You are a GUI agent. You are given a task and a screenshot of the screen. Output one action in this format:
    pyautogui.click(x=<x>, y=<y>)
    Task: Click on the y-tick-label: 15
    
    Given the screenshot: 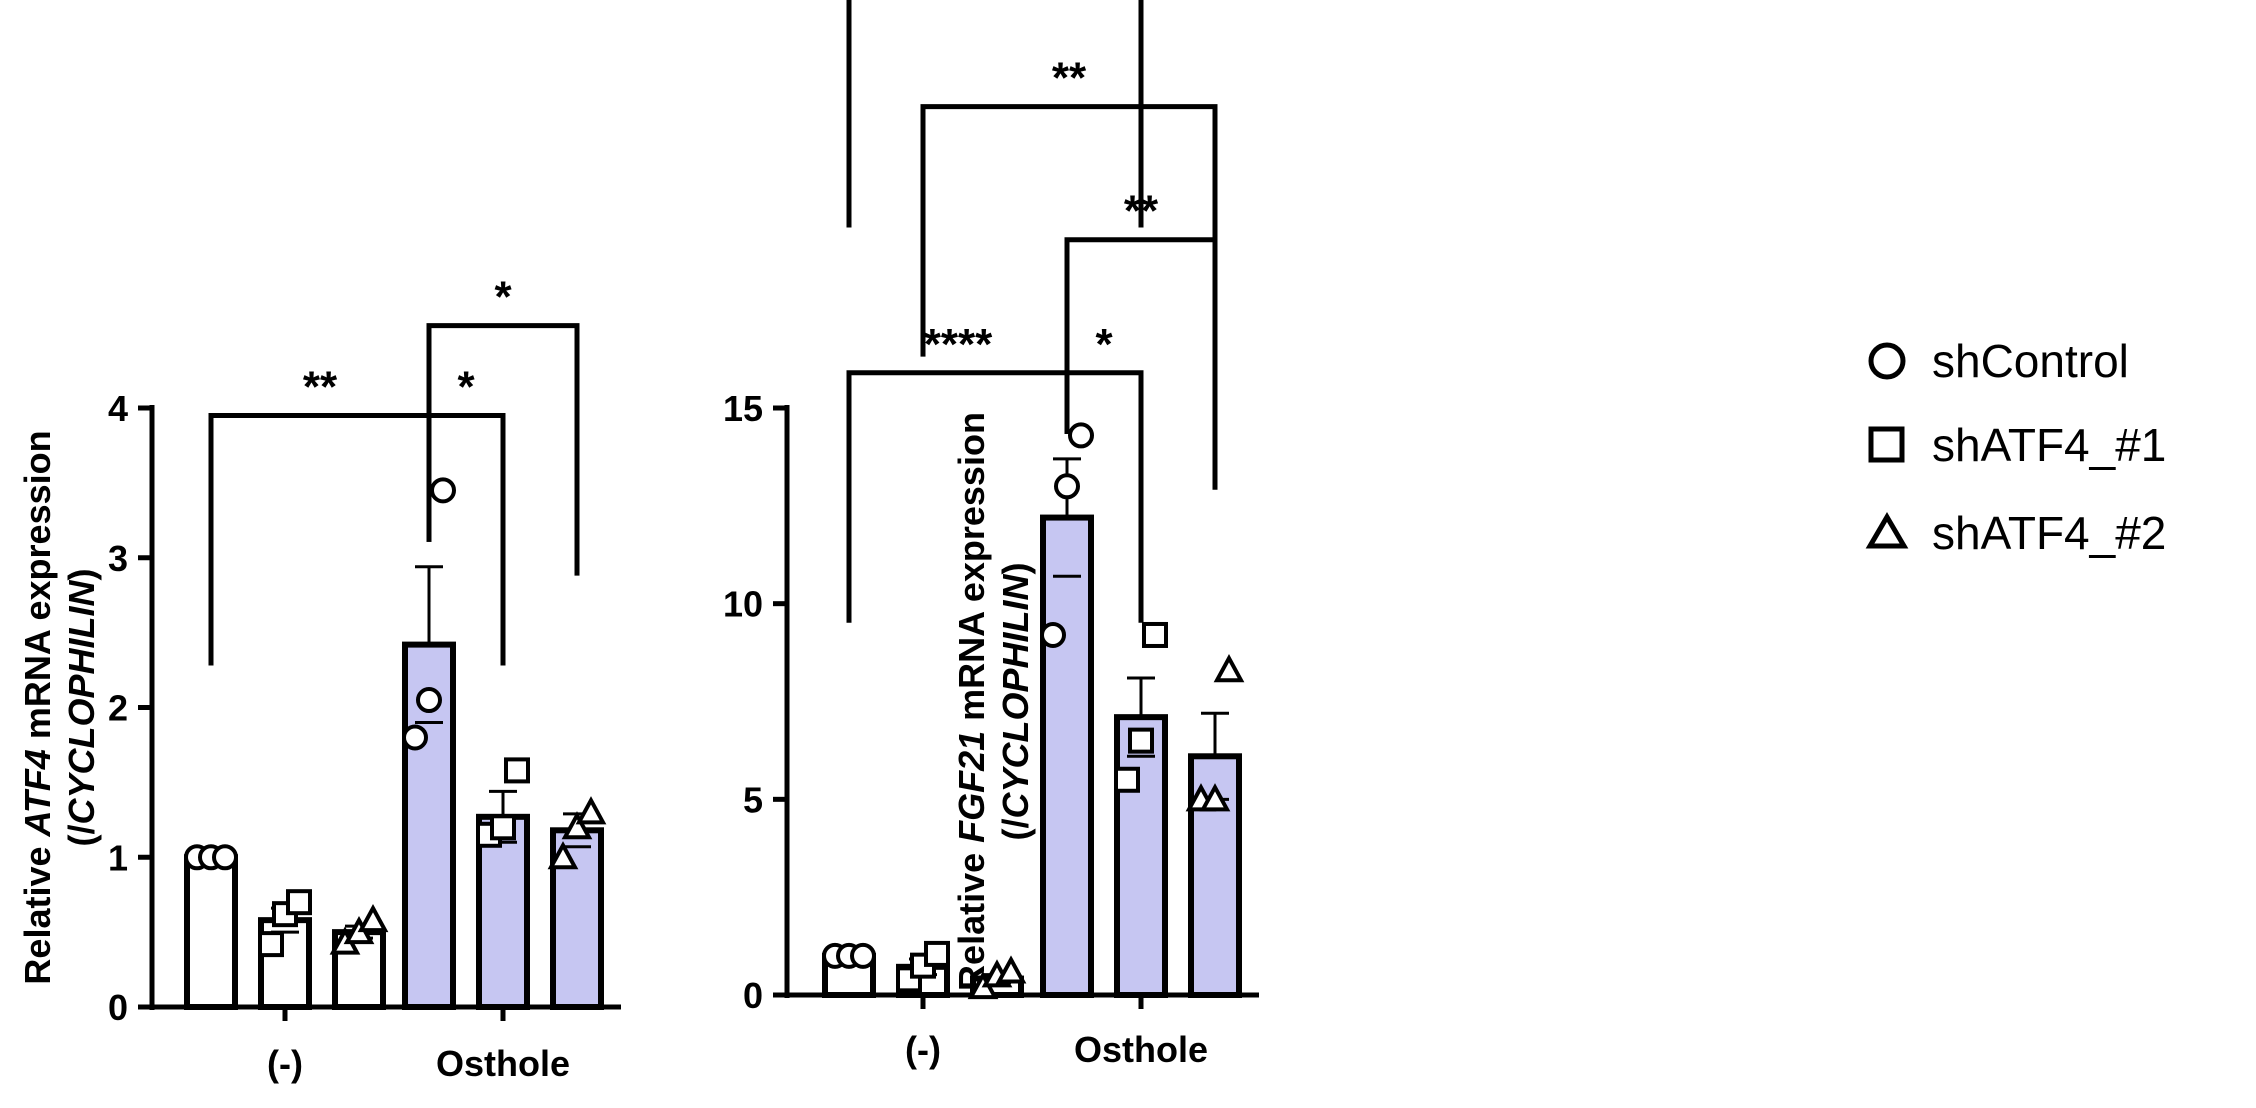 What is the action you would take?
    pyautogui.click(x=743, y=408)
    